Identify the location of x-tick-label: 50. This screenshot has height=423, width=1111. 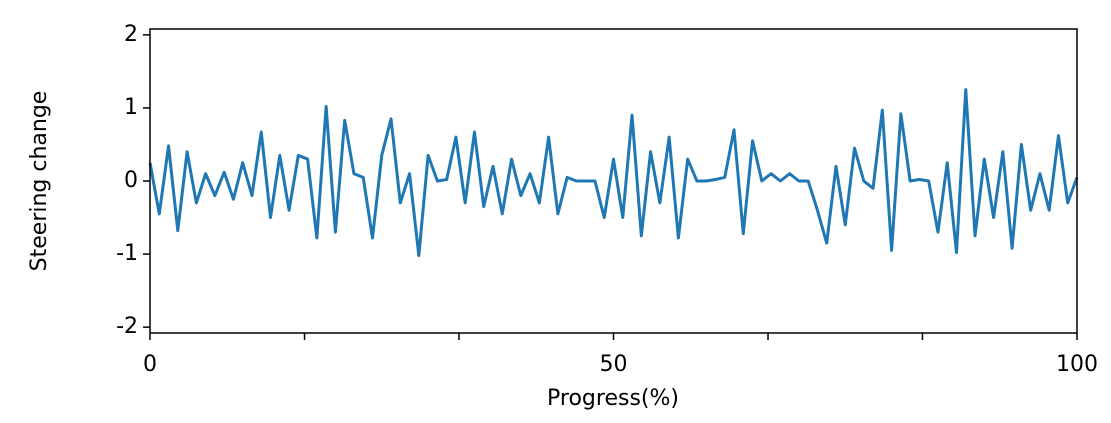
(614, 364).